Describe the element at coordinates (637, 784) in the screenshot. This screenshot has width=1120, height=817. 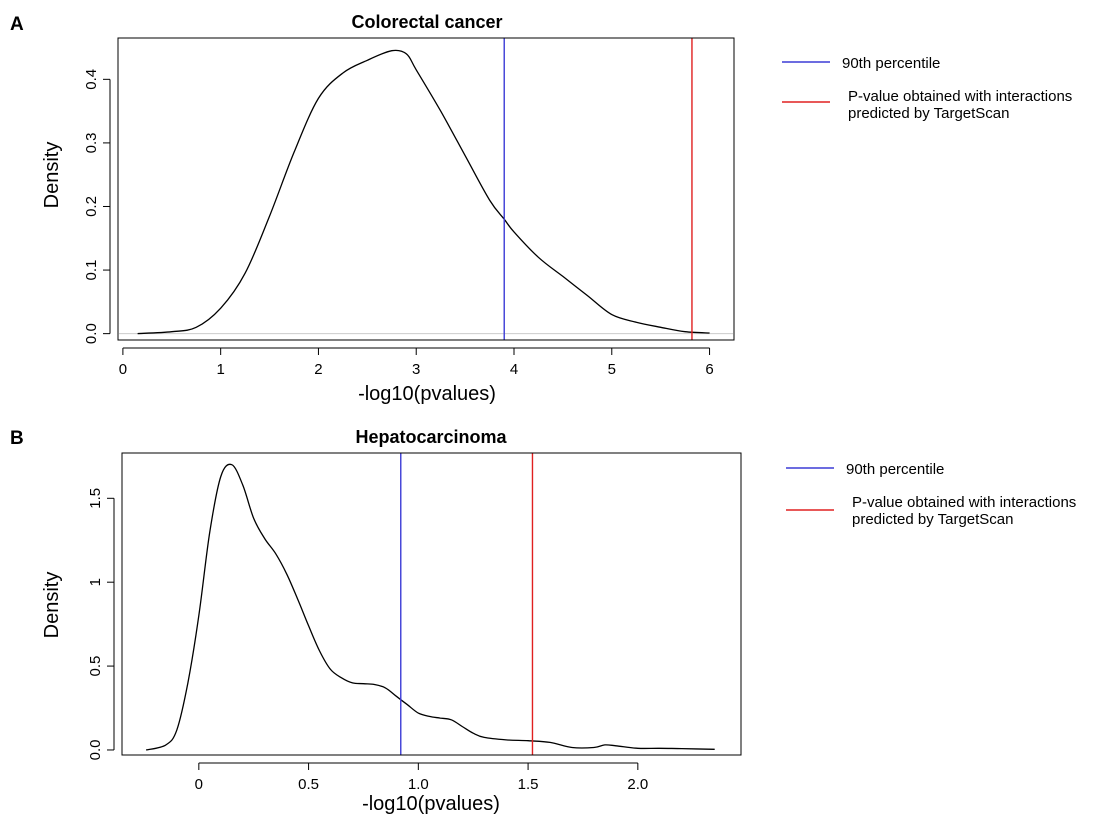
I see `x-tick-label: 2.0` at that location.